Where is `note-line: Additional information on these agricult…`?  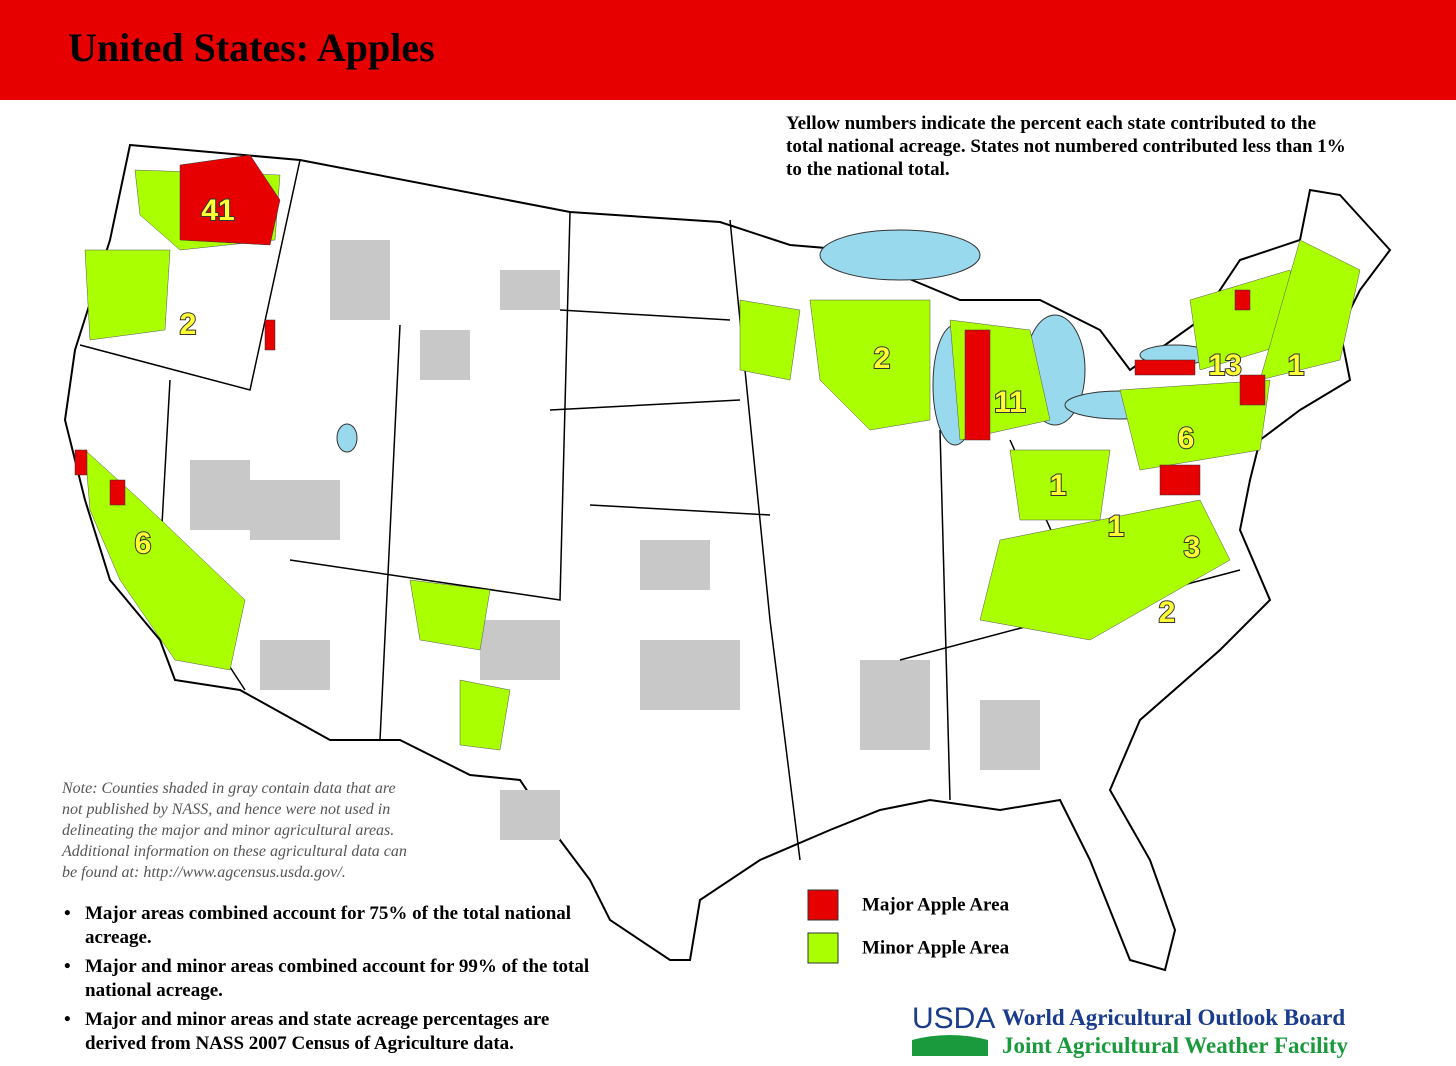
note-line: Additional information on these agricult… is located at coordinates (234, 851).